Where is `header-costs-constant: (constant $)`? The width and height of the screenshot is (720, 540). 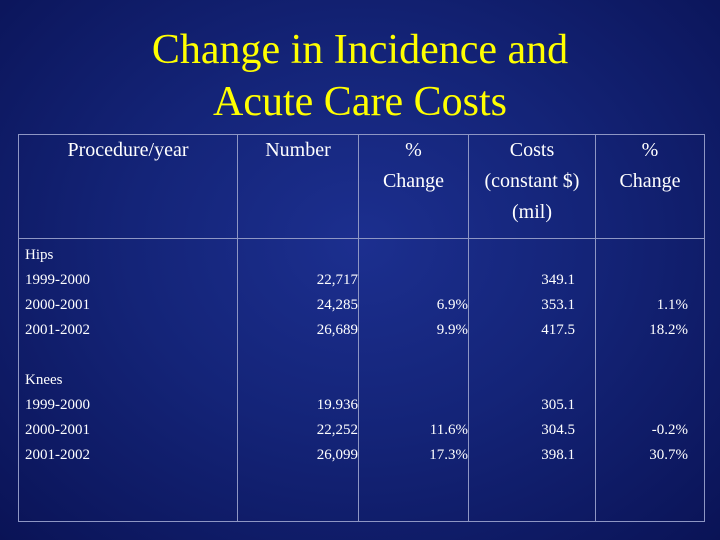
header-costs-constant: (constant $) is located at coordinates (532, 181).